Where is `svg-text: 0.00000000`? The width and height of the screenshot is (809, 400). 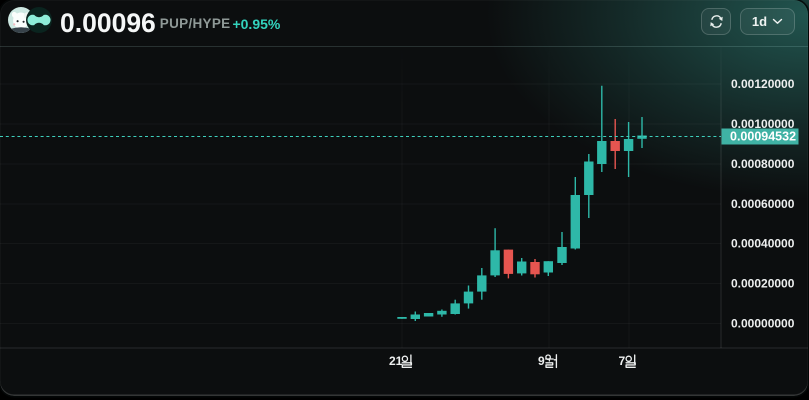 svg-text: 0.00000000 is located at coordinates (763, 324).